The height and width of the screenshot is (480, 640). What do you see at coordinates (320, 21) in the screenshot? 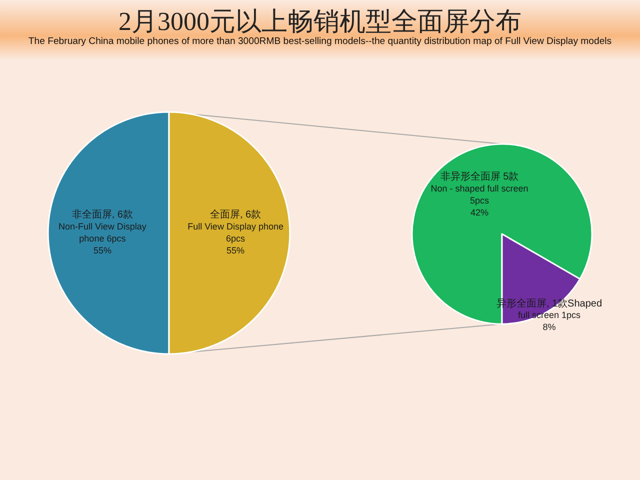
I see `chart-title: 2月3000元以上畅销机型全面屏分布` at bounding box center [320, 21].